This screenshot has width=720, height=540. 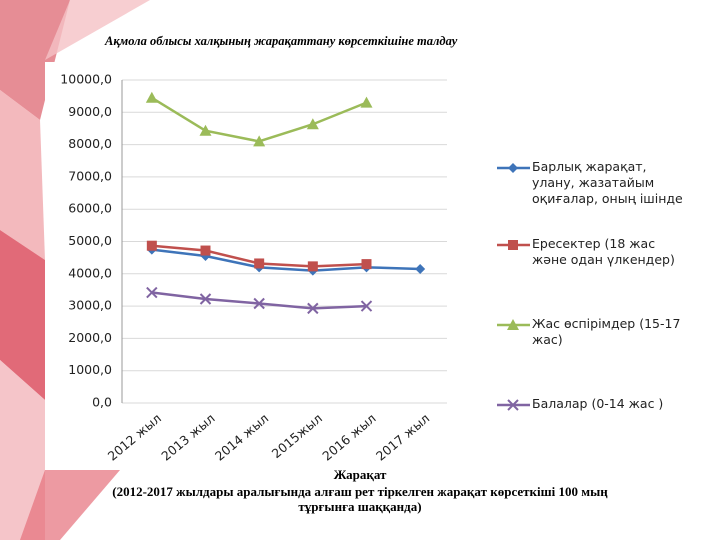 What do you see at coordinates (90, 369) in the screenshot?
I see `y-tick-label: 1000,0` at bounding box center [90, 369].